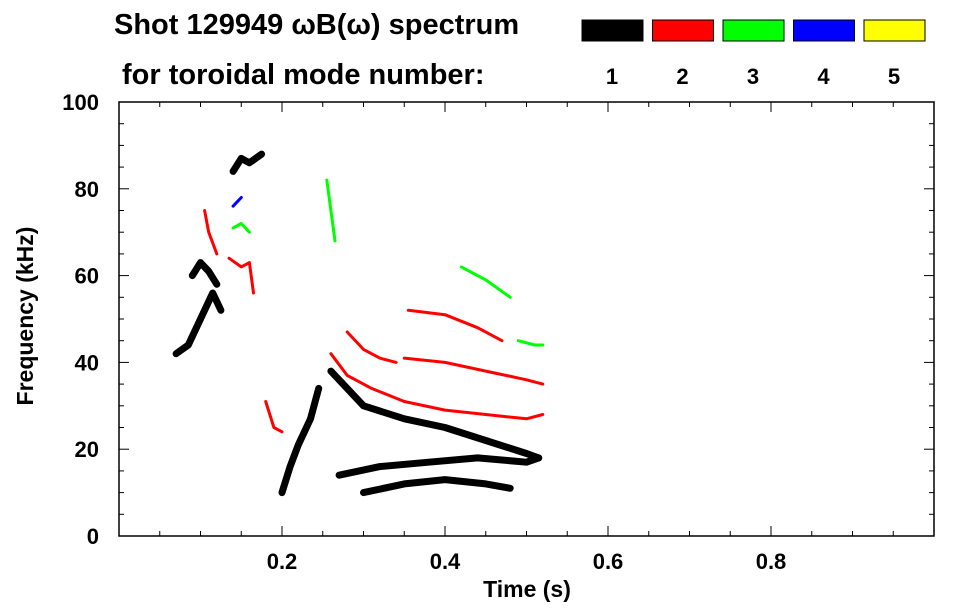 The image size is (963, 615). Describe the element at coordinates (303, 75) in the screenshot. I see `chart-title-line2: for toroidal mode number:` at that location.